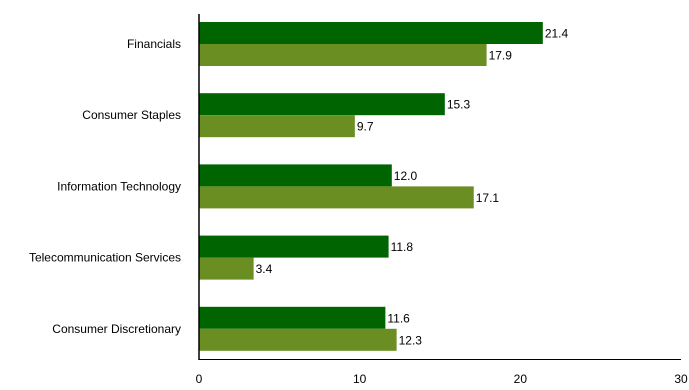 This screenshot has height=390, width=689. What do you see at coordinates (459, 105) in the screenshot?
I see `value-label-s1-1: 15.3` at bounding box center [459, 105].